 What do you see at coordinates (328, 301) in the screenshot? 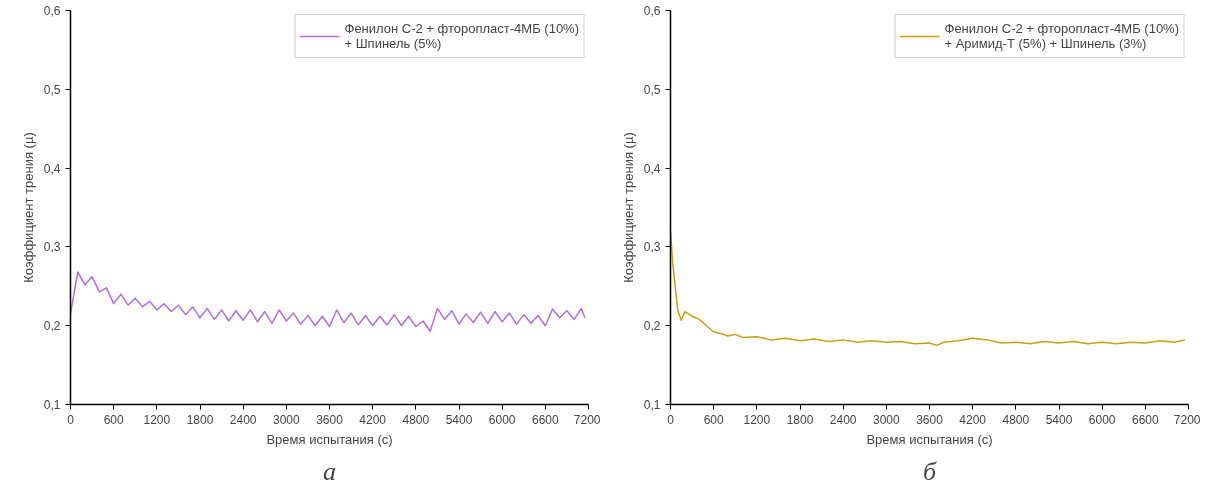
I see `line-series` at bounding box center [328, 301].